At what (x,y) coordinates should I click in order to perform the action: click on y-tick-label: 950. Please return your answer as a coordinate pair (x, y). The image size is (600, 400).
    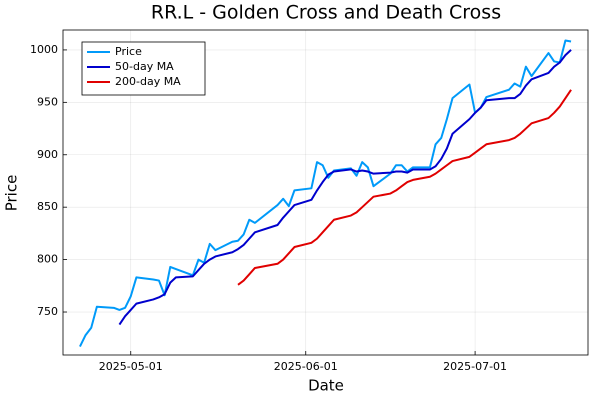
    Looking at the image, I should click on (47, 101).